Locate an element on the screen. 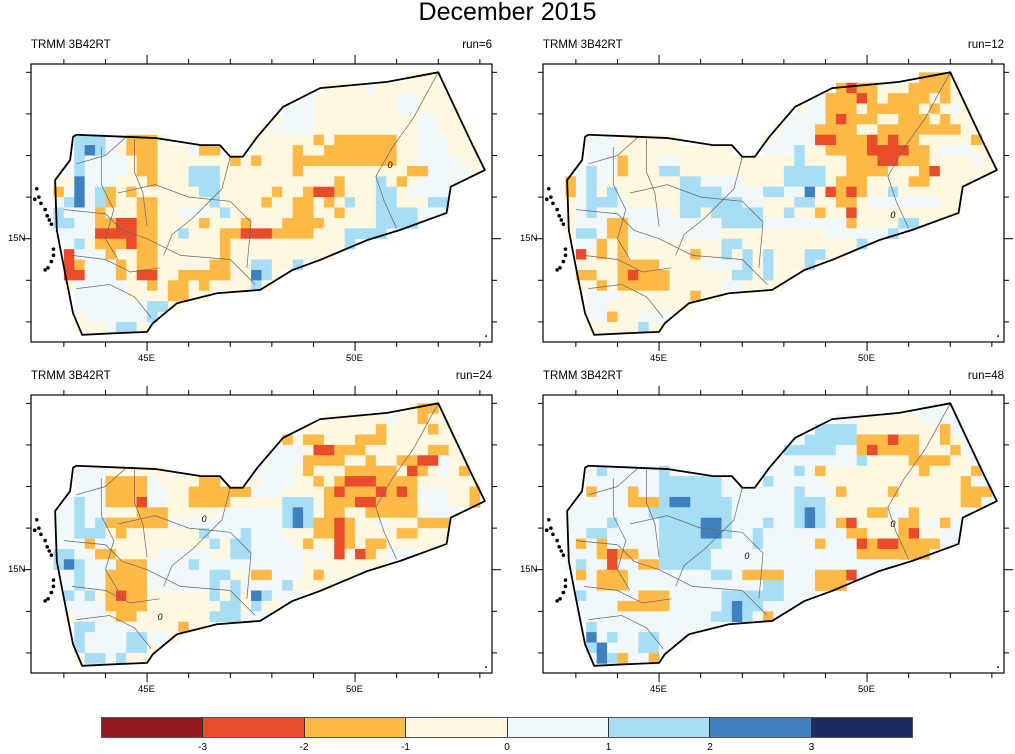  panel-source-label: TRMM 3B42RT is located at coordinates (583, 376).